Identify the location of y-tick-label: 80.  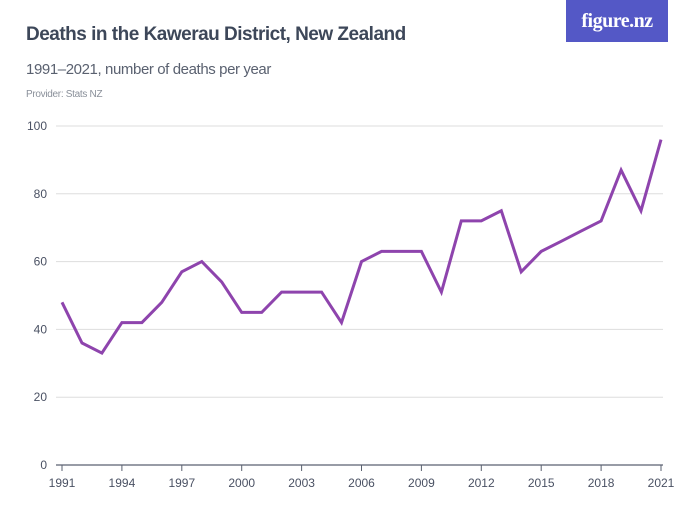
(41, 194).